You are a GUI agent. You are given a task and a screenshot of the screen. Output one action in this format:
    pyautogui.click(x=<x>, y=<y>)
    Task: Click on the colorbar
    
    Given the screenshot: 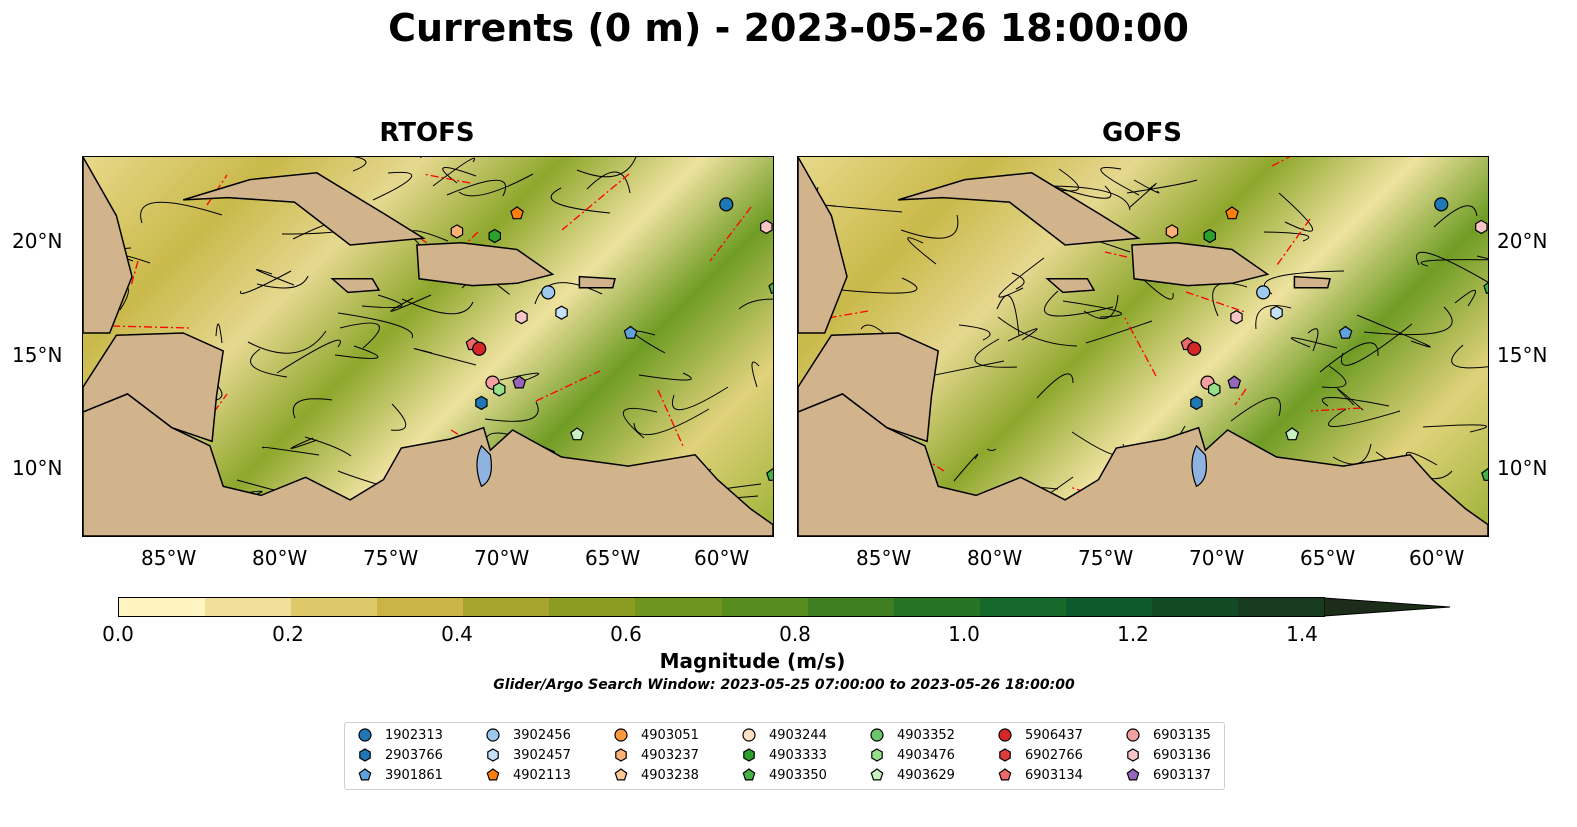 What is the action you would take?
    pyautogui.click(x=721, y=607)
    